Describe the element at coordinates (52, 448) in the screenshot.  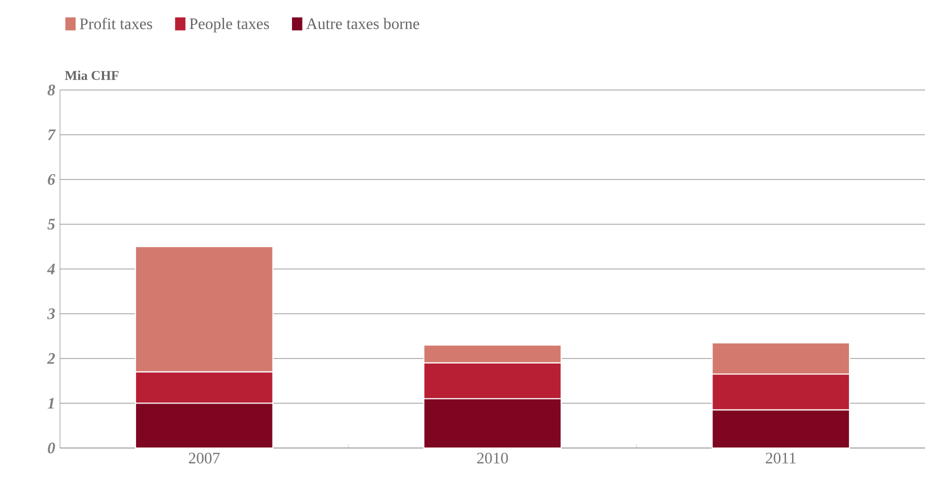
I see `y-tick-label: 0` at that location.